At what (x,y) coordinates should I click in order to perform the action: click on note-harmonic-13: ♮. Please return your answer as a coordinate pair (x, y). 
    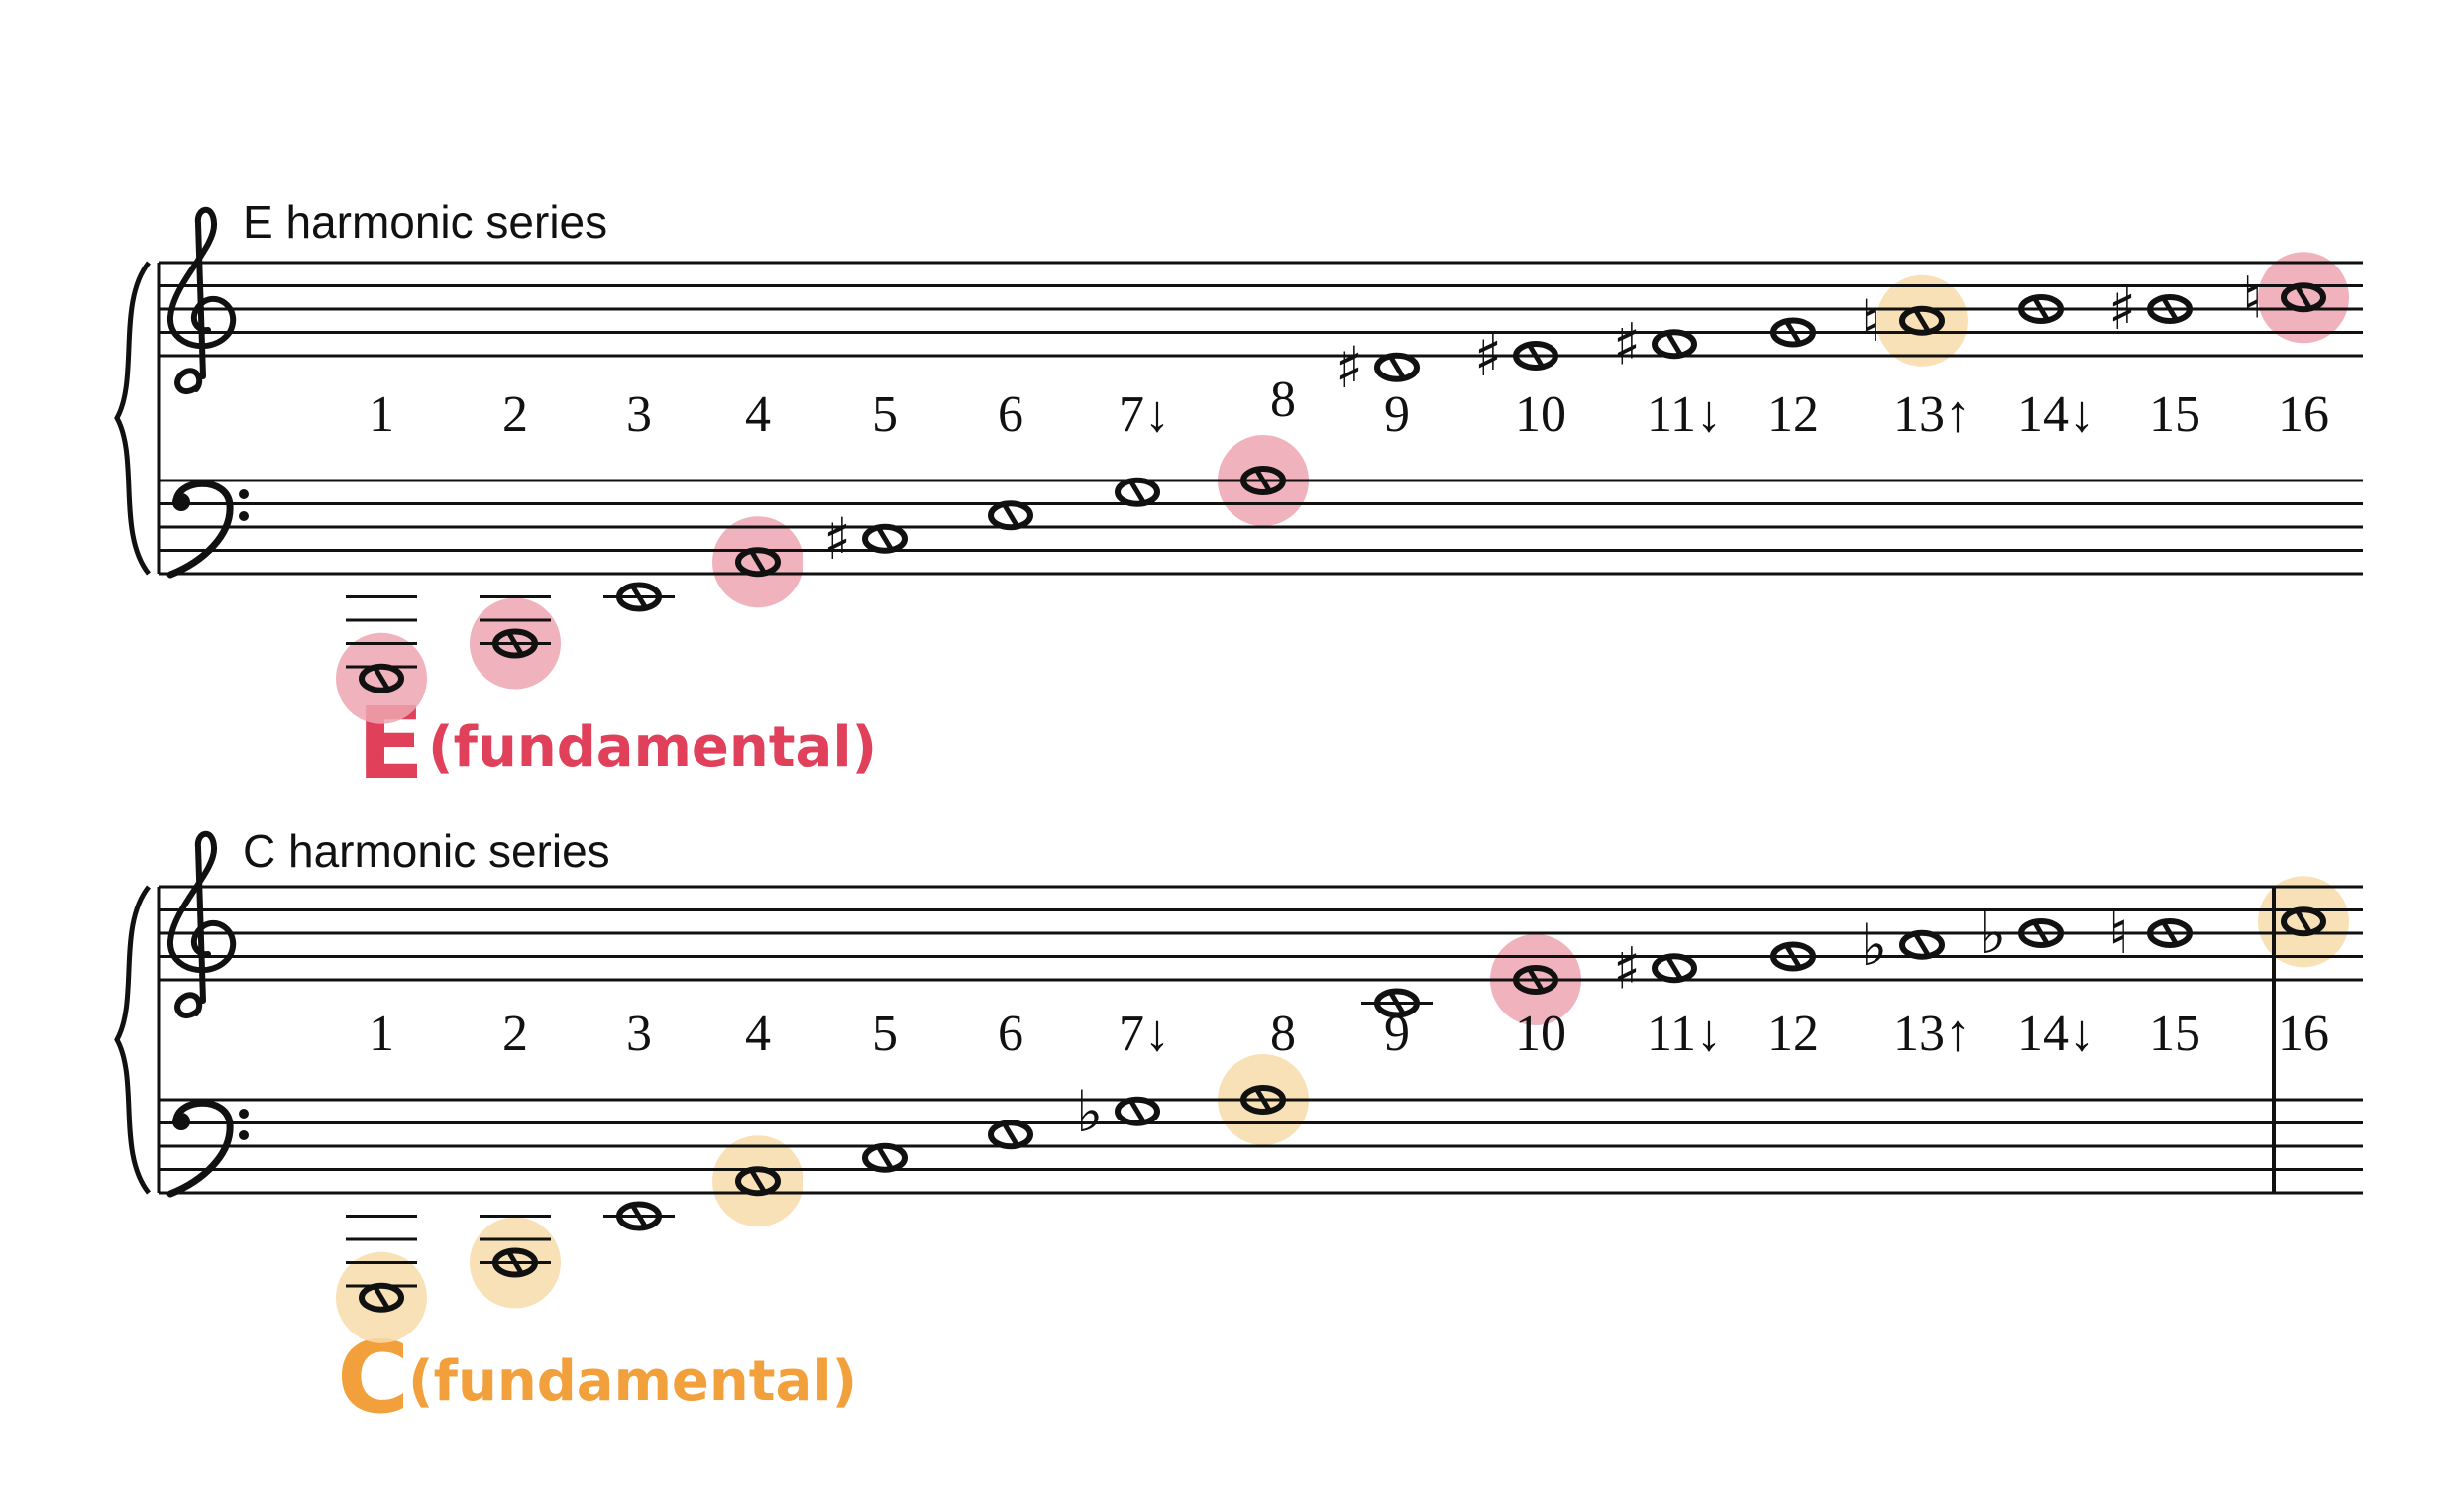
    Looking at the image, I should click on (1903, 321).